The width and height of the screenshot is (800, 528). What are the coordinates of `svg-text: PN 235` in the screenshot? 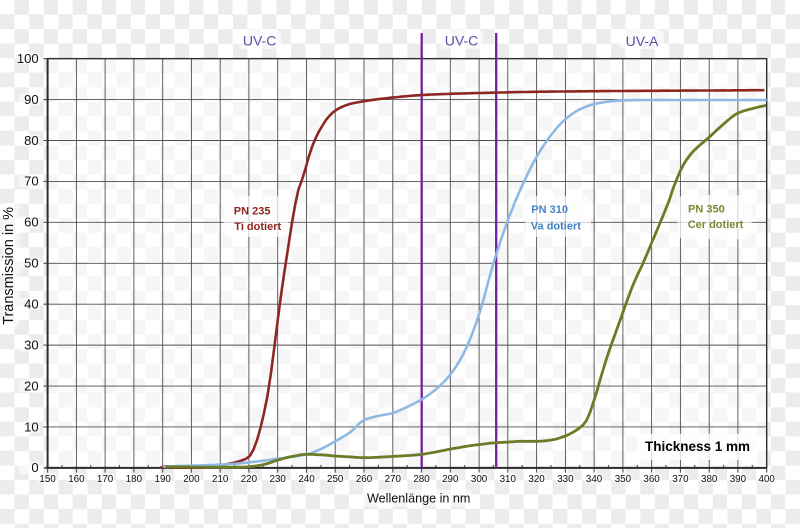 It's located at (252, 212).